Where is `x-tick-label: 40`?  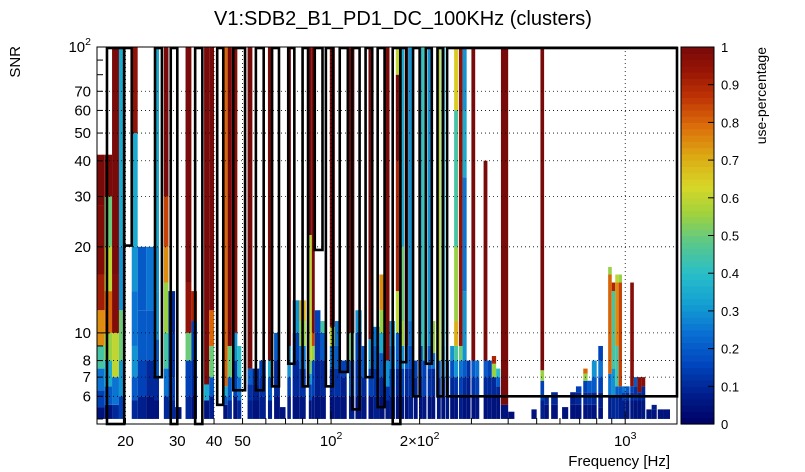
x-tick-label: 40 is located at coordinates (214, 441).